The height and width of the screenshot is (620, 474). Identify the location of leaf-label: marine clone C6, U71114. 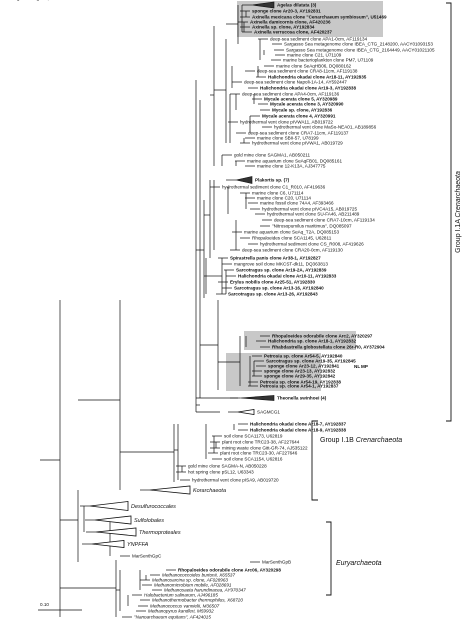
(278, 193).